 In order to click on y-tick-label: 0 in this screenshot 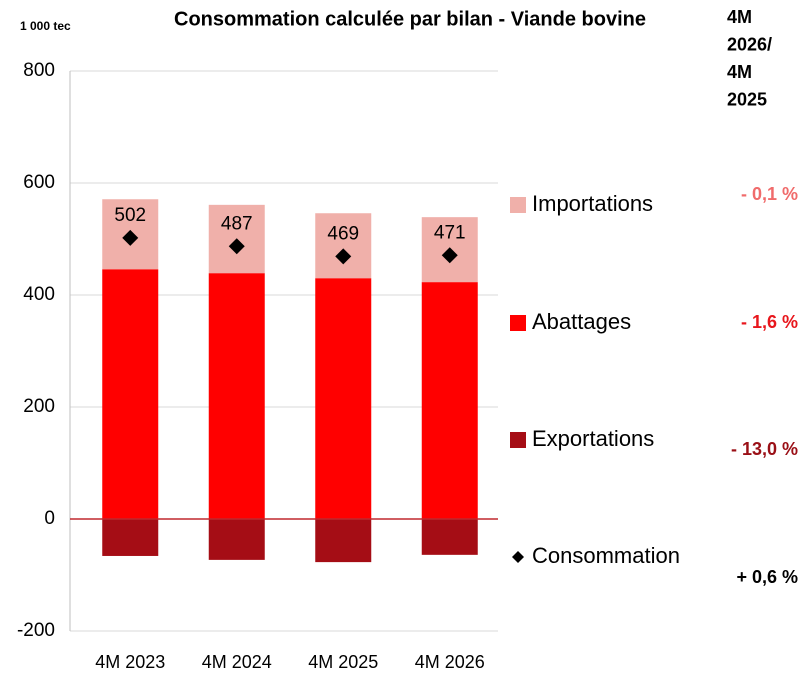, I will do `click(49, 518)`.